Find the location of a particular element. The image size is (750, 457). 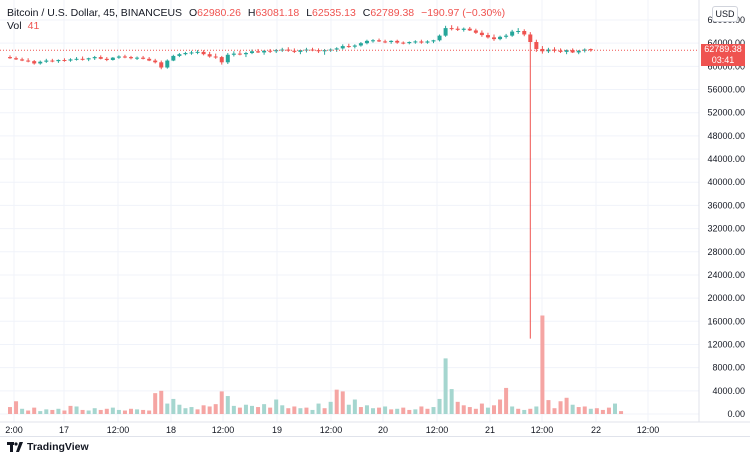

price-tick-label: 24000.00 is located at coordinates (726, 275).